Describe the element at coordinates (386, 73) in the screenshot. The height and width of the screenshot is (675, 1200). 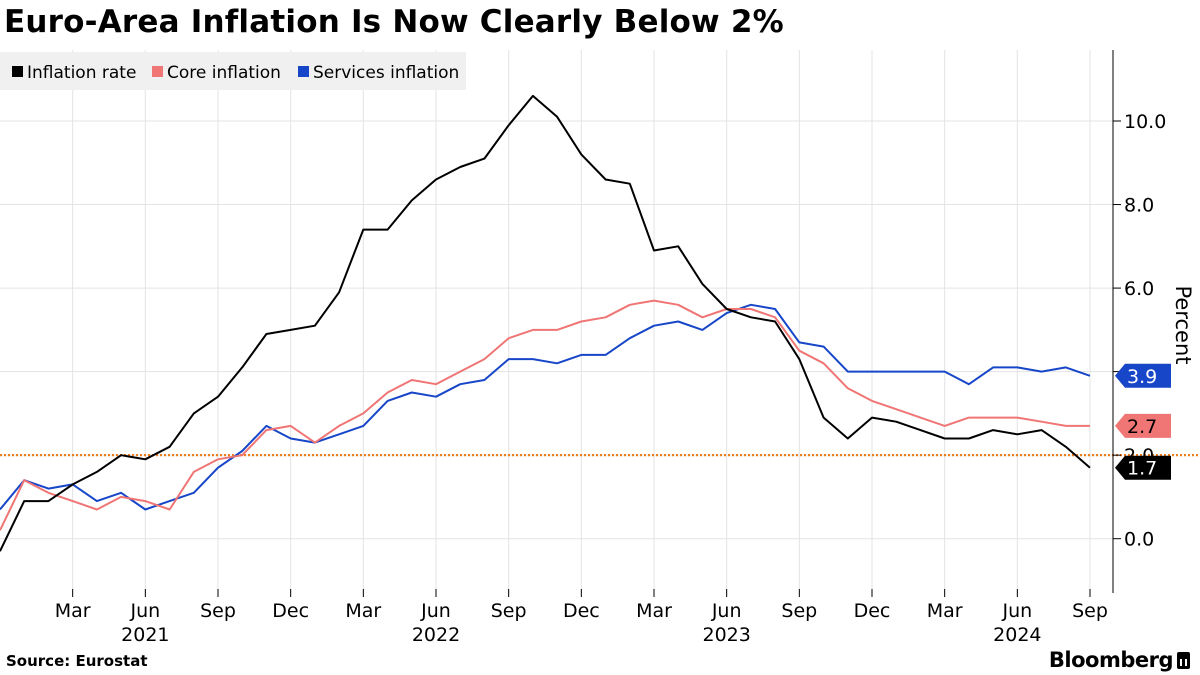
I see `legend-label: Services inflation` at that location.